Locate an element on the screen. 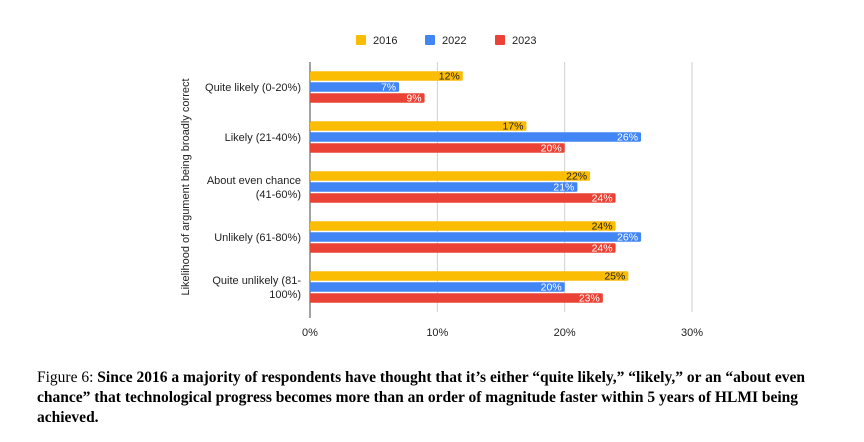 This screenshot has height=442, width=864. value-label: 22% is located at coordinates (576, 176).